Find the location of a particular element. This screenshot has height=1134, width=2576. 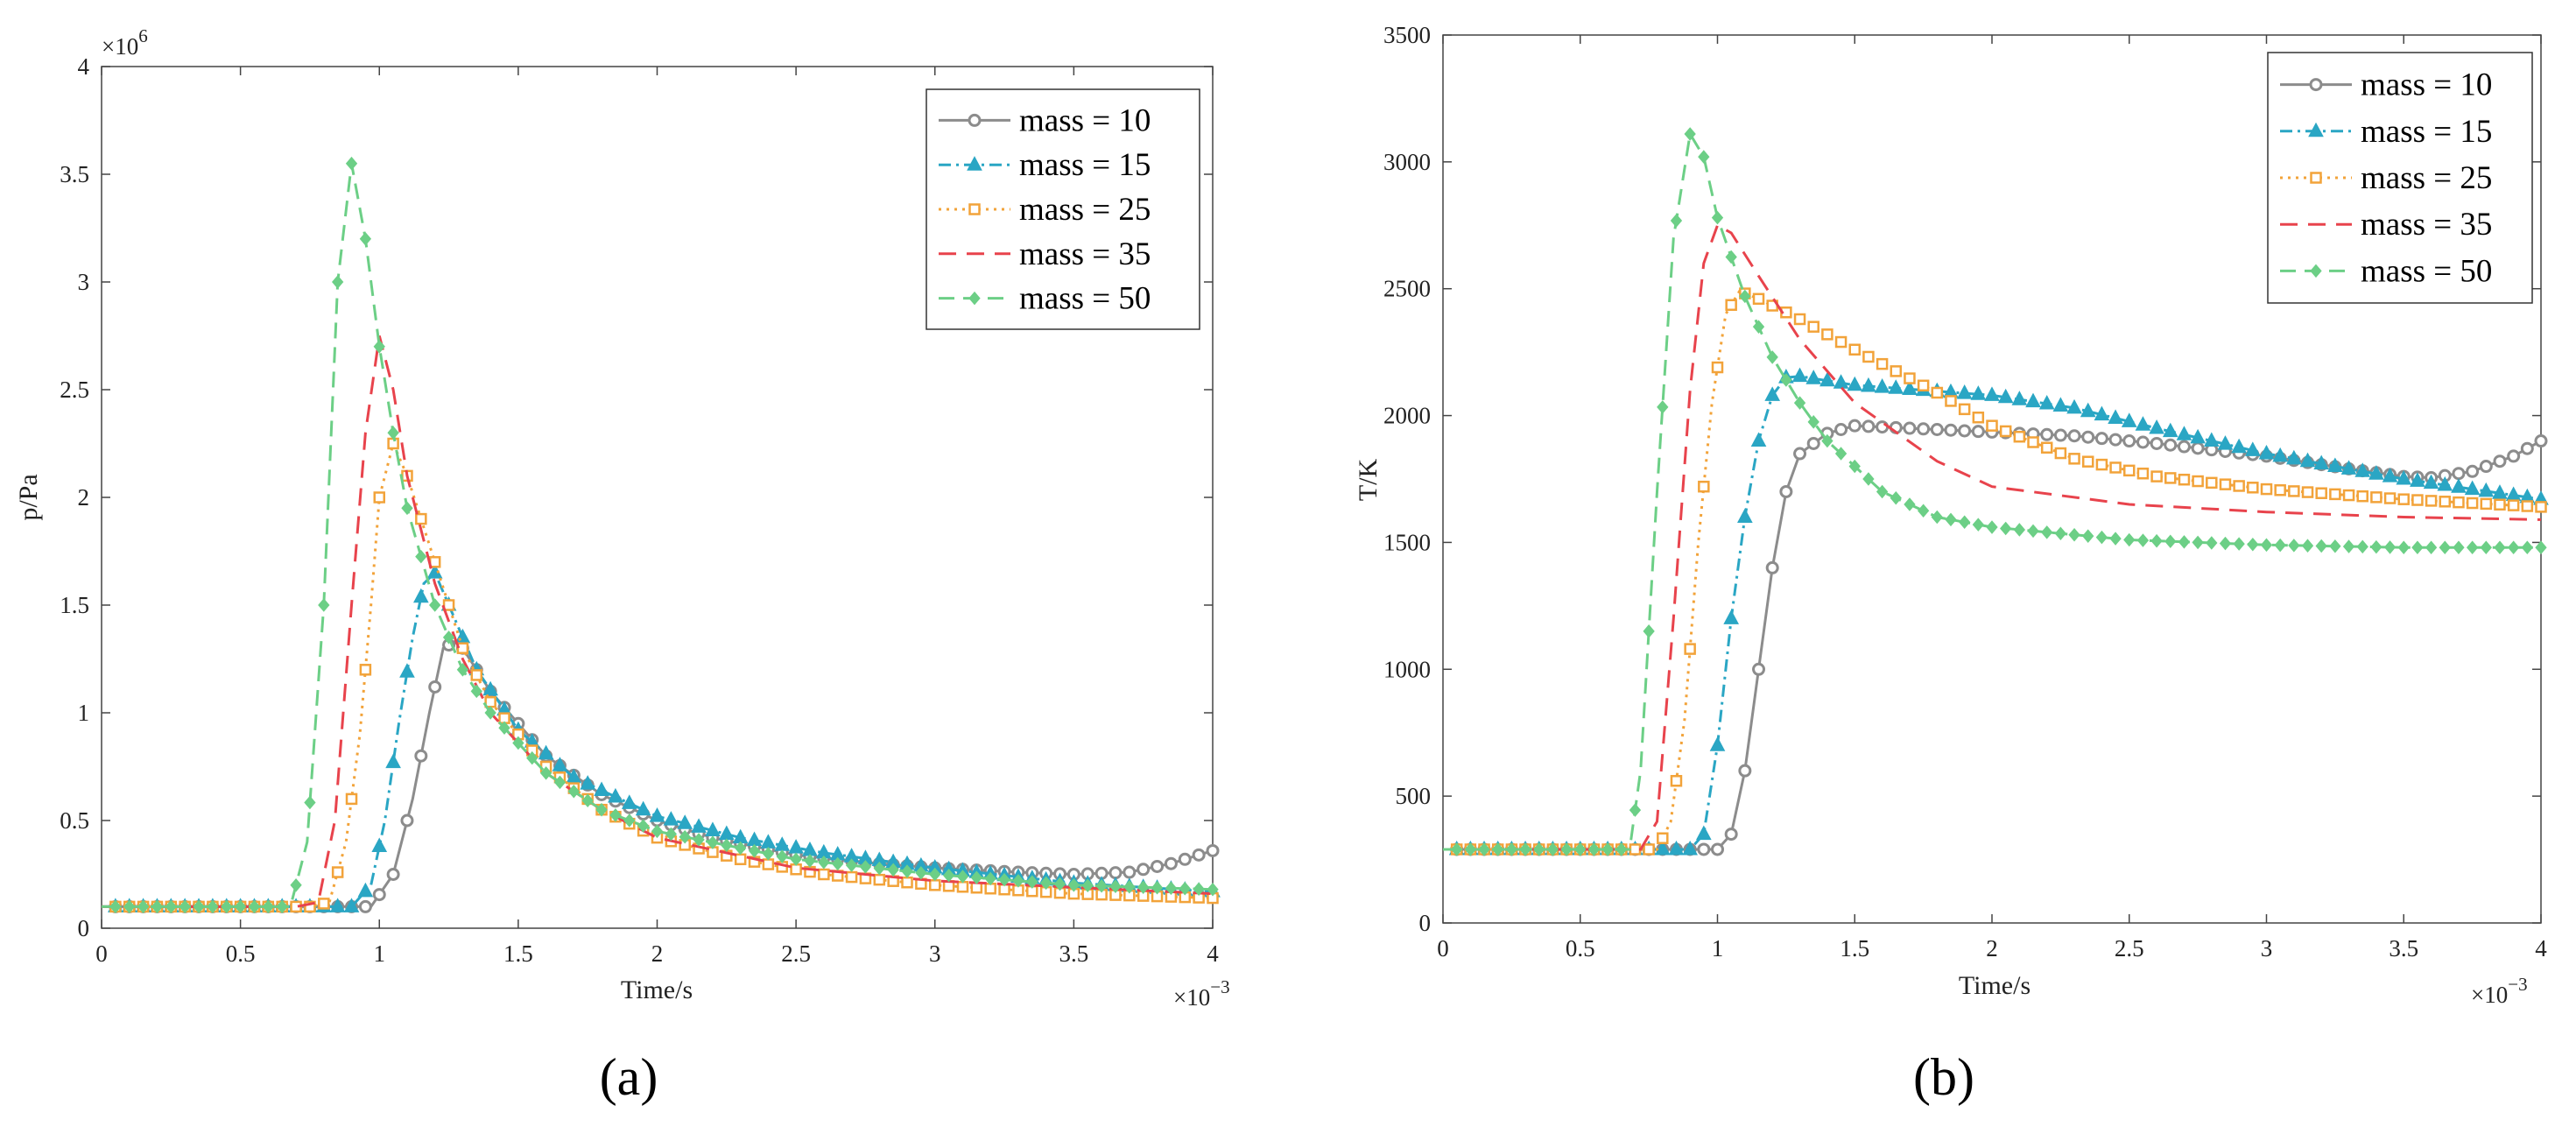

x-tick-label: 3.5 is located at coordinates (2403, 948).